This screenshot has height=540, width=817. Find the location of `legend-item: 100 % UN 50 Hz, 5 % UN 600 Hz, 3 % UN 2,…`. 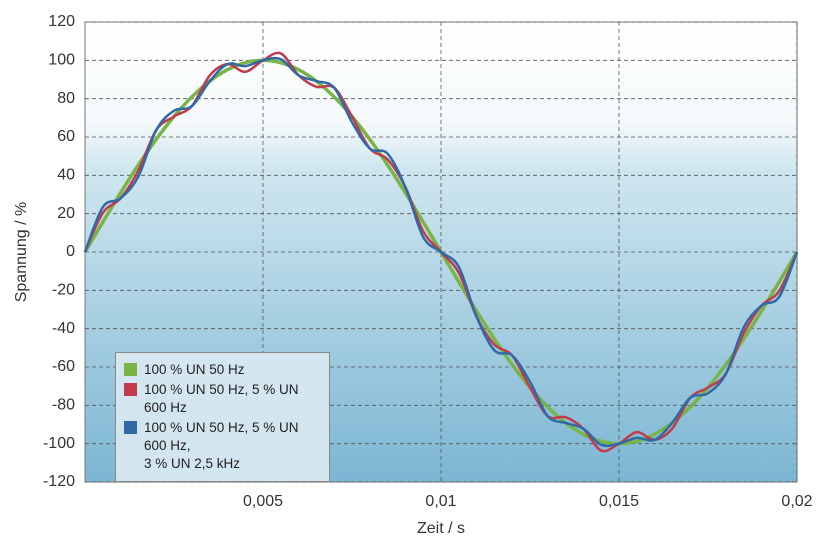

legend-item: 100 % UN 50 Hz, 5 % UN 600 Hz, 3 % UN 2,… is located at coordinates (222, 446).